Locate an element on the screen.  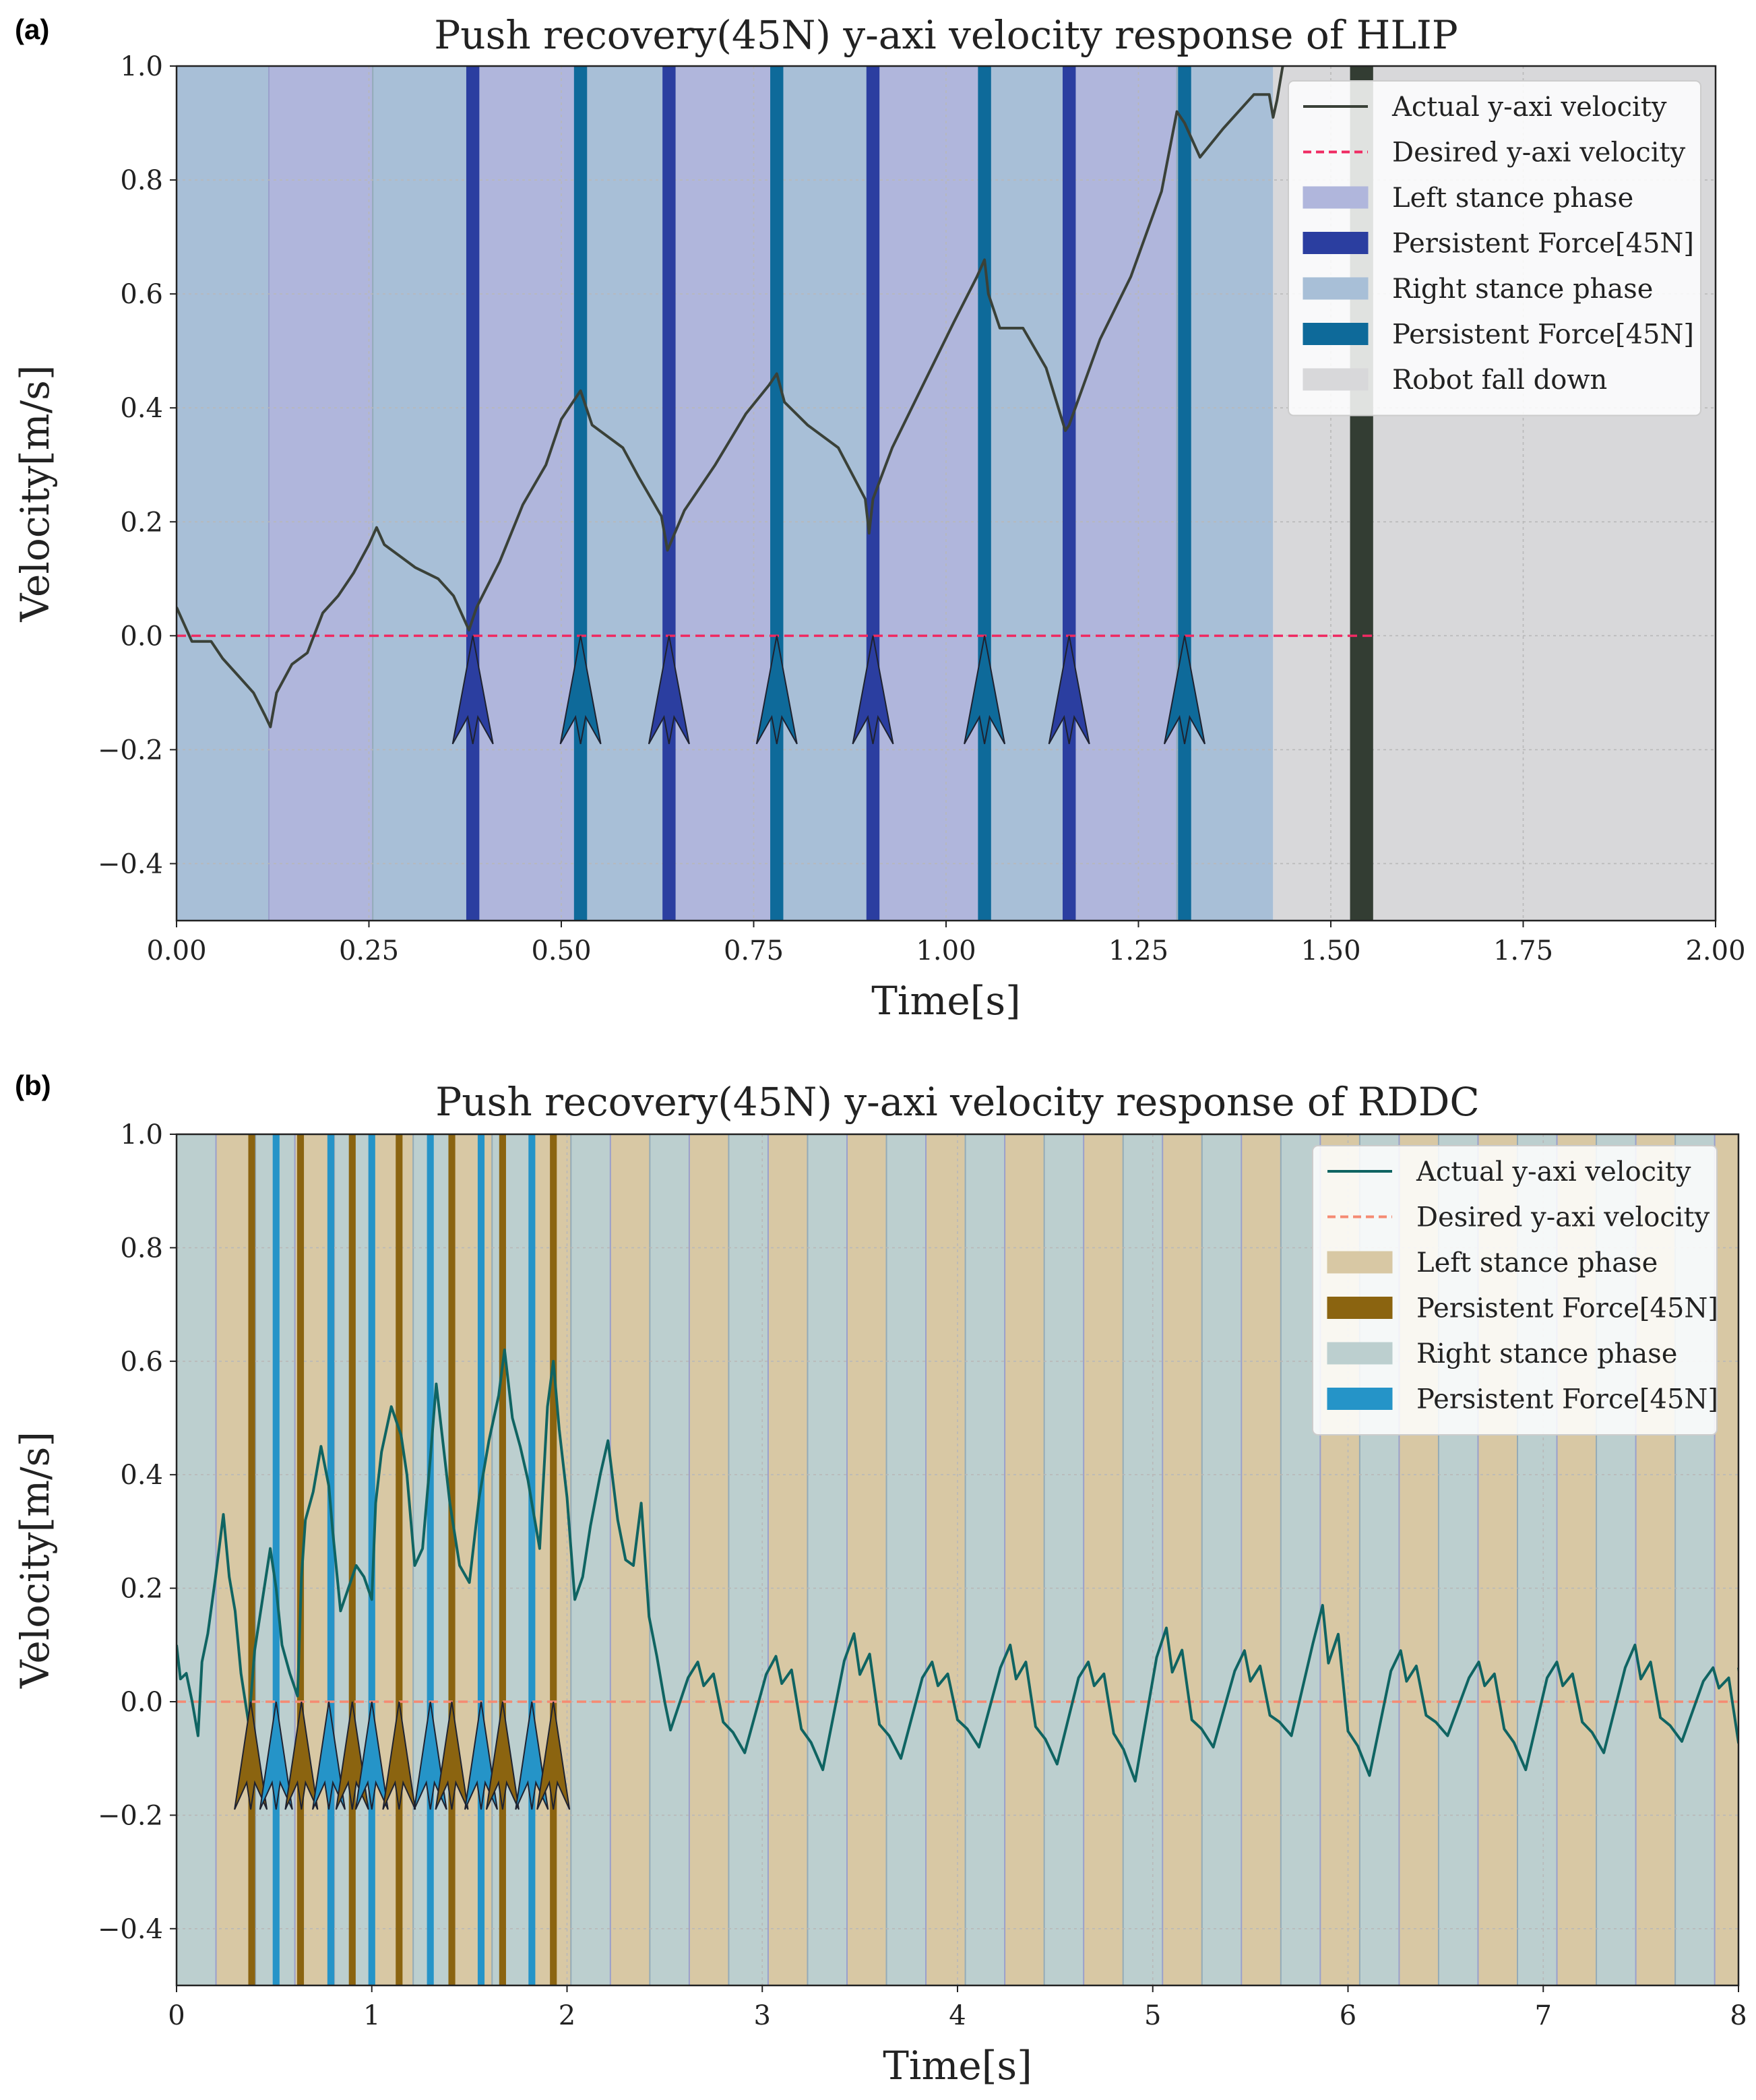
x-tick-label-4: 1.00 is located at coordinates (946, 950).